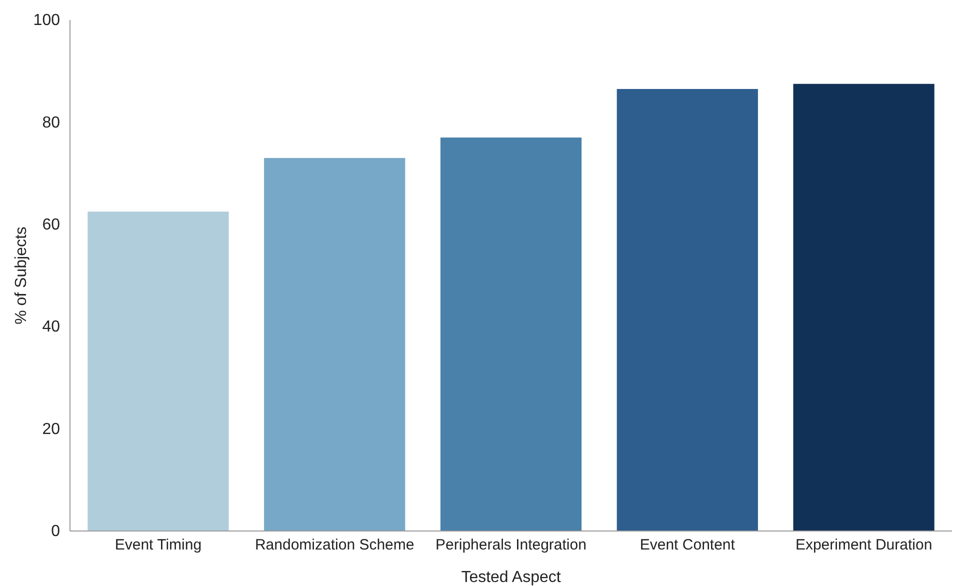 The height and width of the screenshot is (586, 960). I want to click on x-tick-label: Event Content, so click(688, 545).